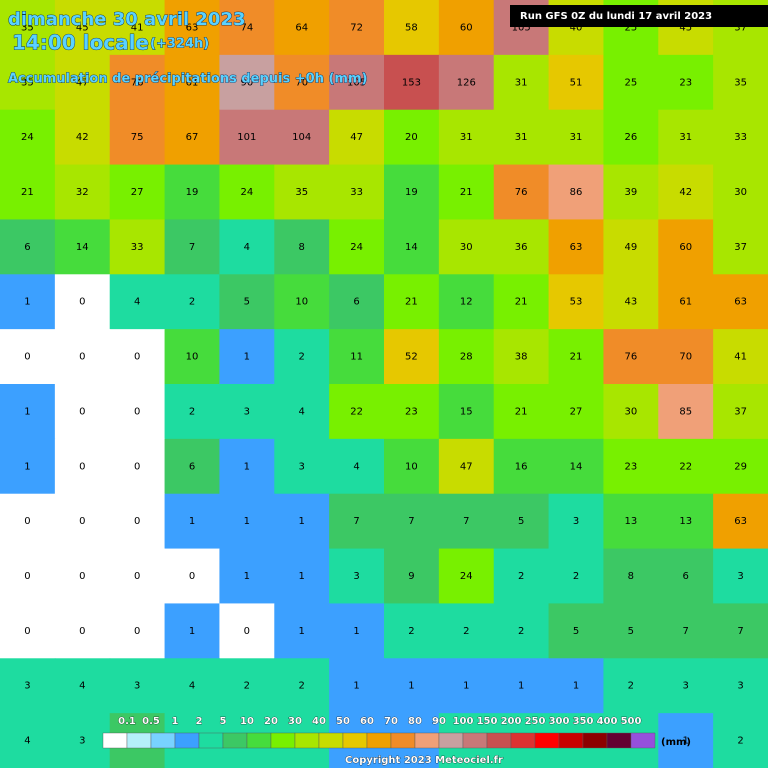 The width and height of the screenshot is (768, 772). Describe the element at coordinates (27, 741) in the screenshot. I see `precip-value: 4` at that location.